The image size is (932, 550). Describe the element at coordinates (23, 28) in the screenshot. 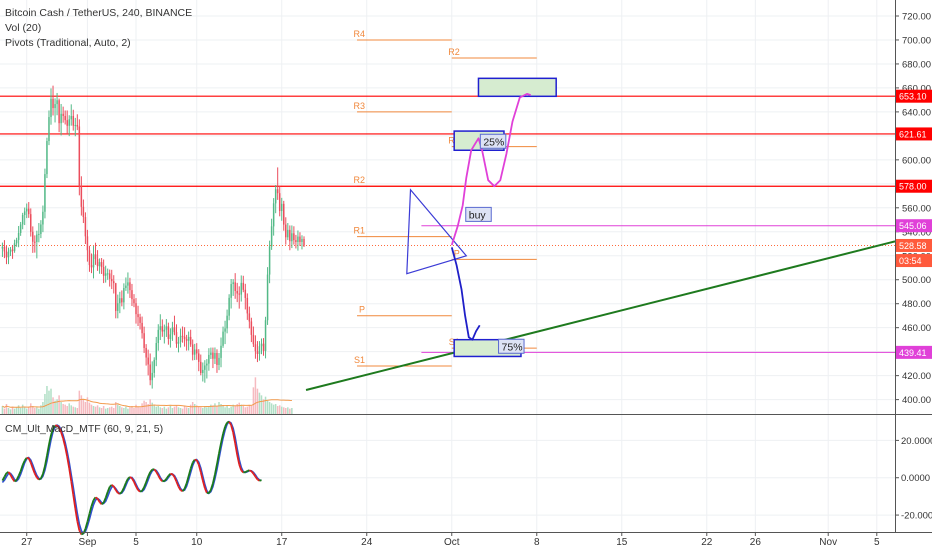

I see `volume-legend: Vol (20)` at that location.